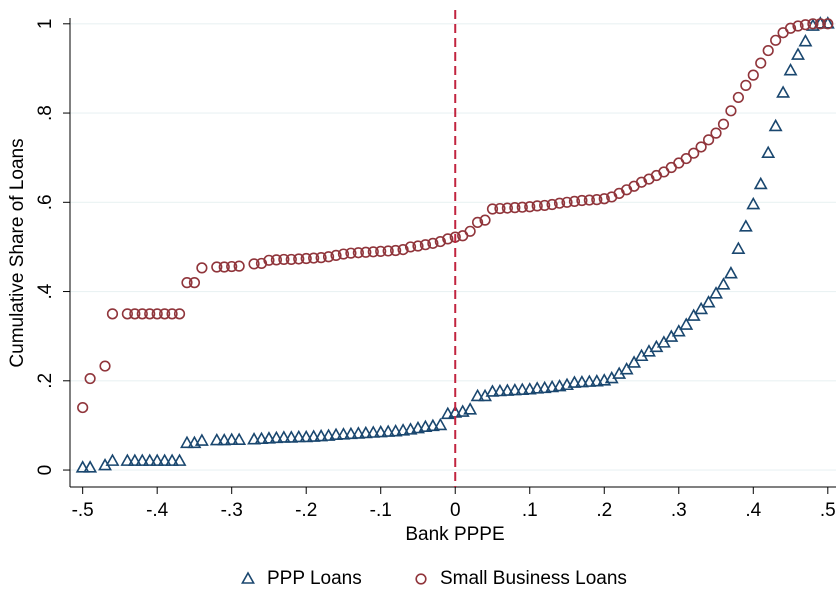 Image resolution: width=836 pixels, height=592 pixels. Describe the element at coordinates (530, 510) in the screenshot. I see `x-tick-label: .1` at that location.